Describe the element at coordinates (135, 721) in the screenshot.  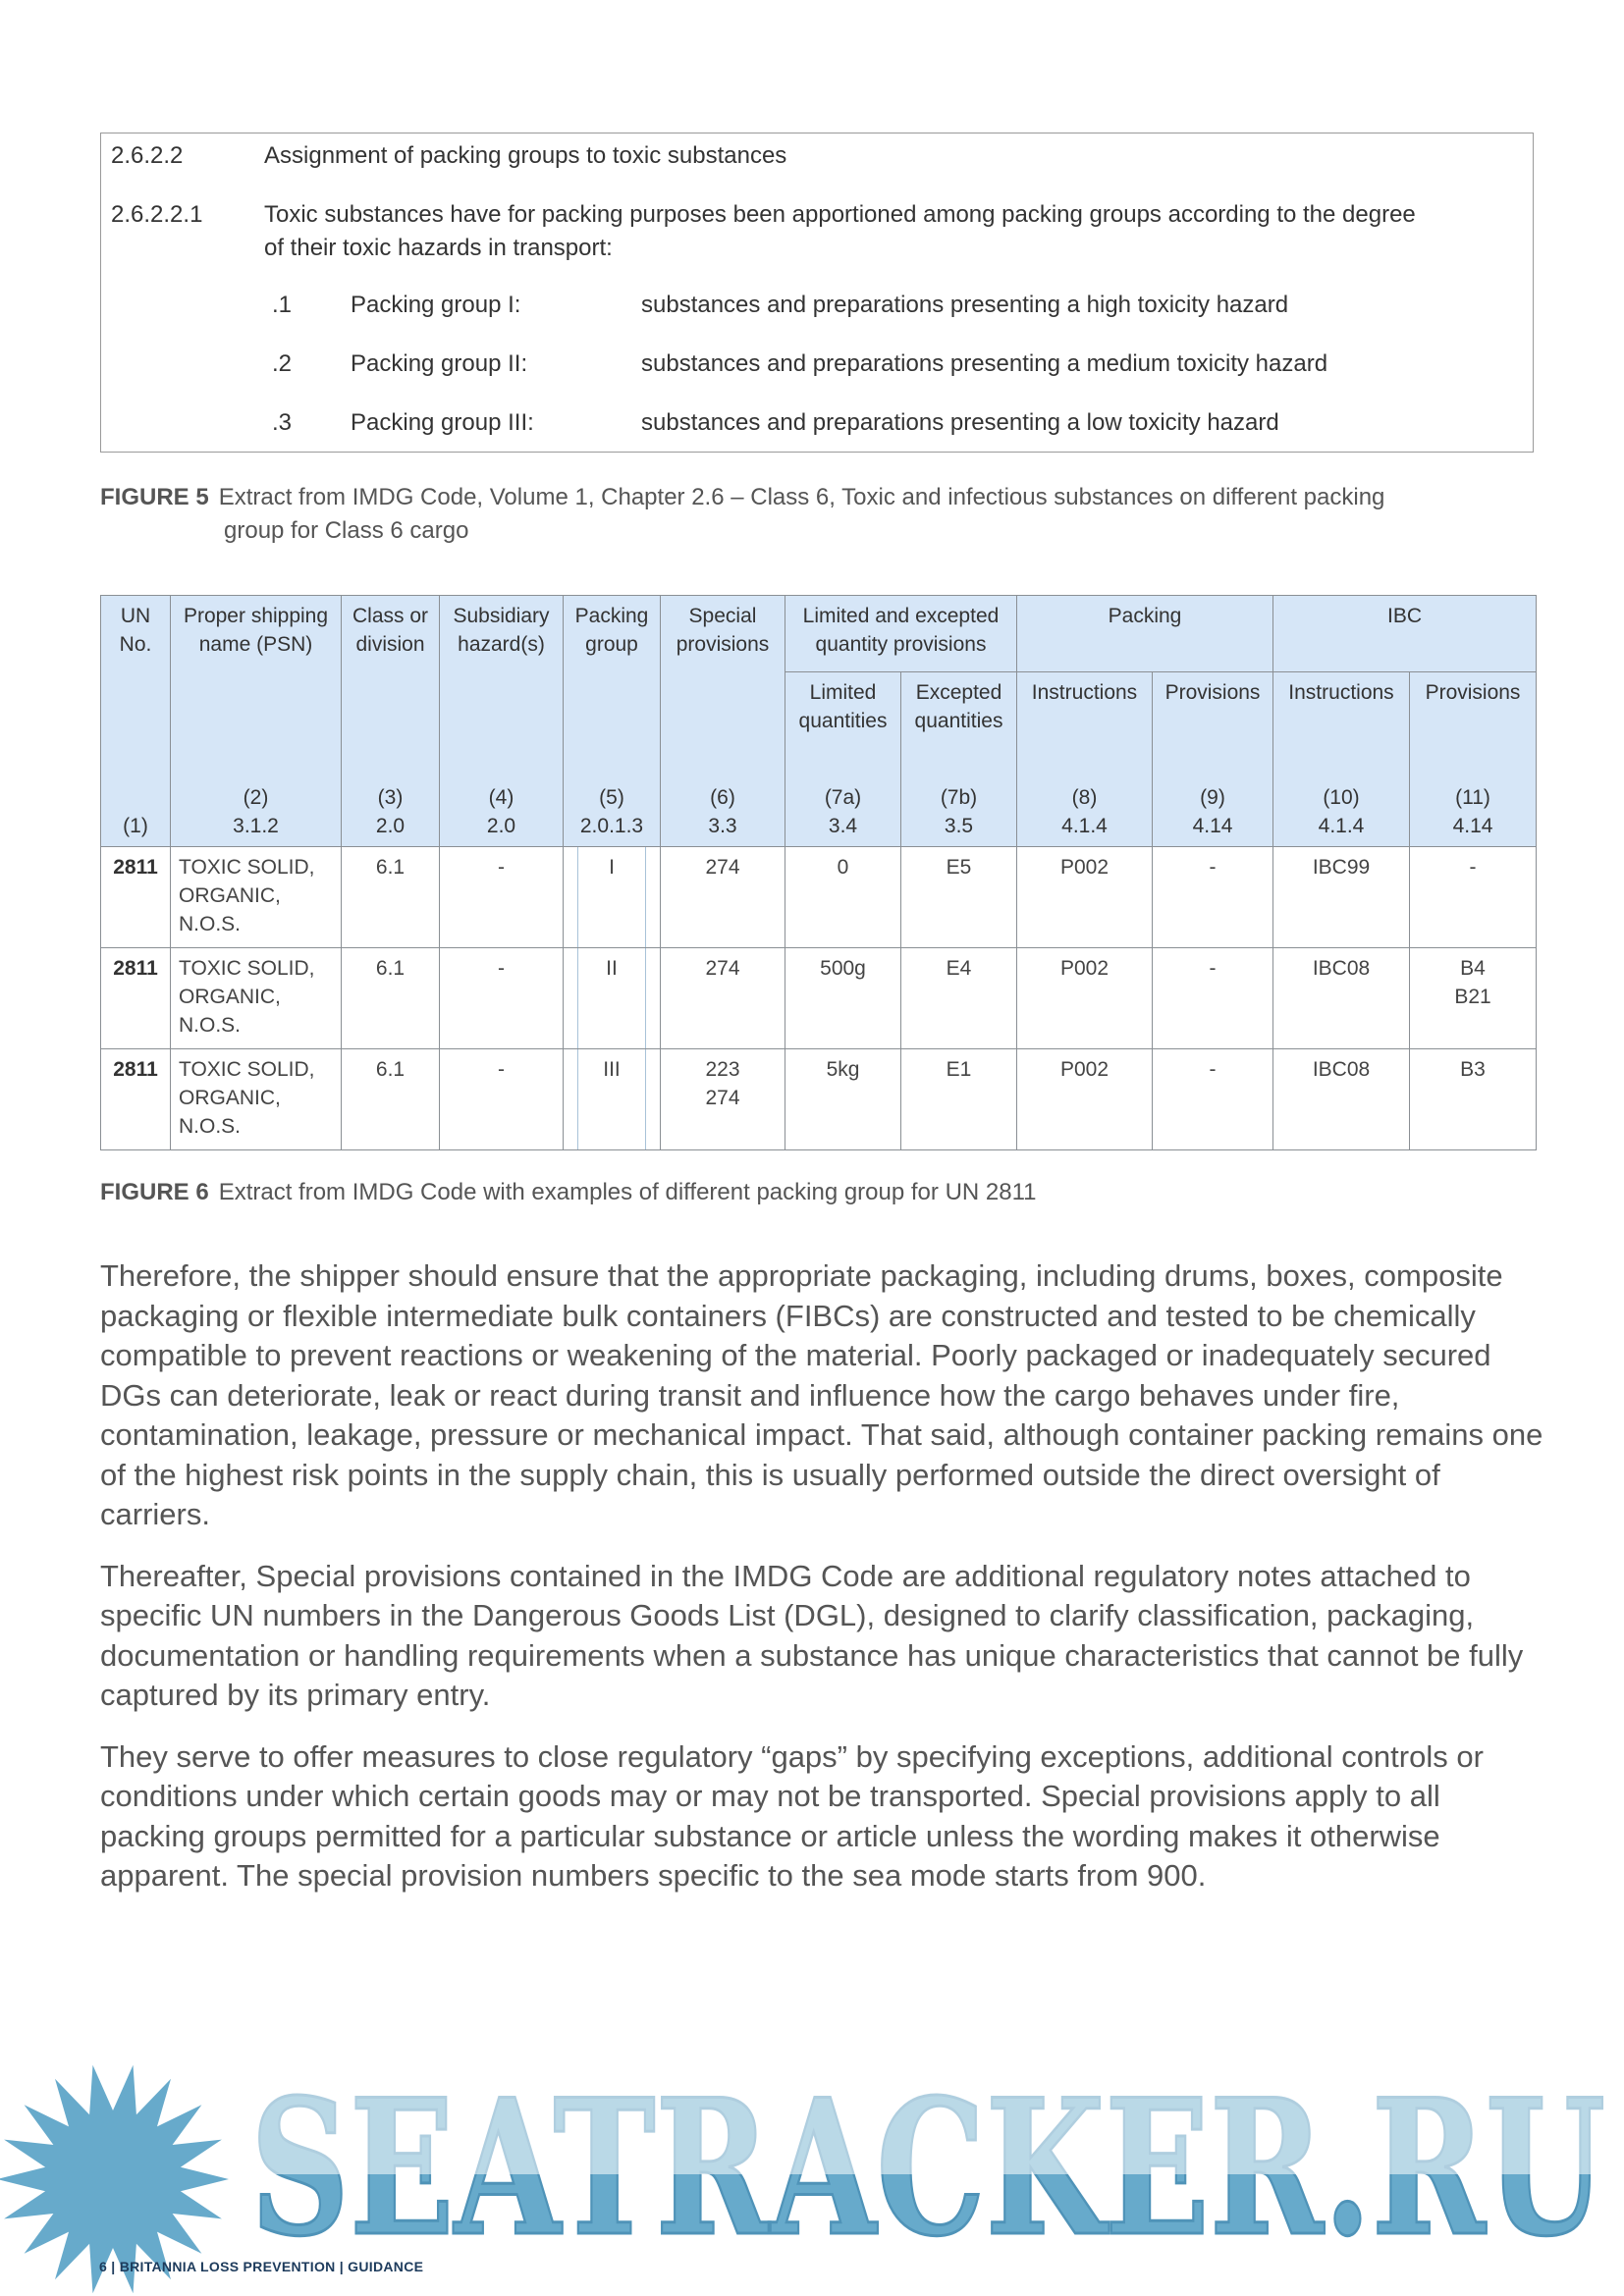
I see `column-header: UN No. (1)` at that location.